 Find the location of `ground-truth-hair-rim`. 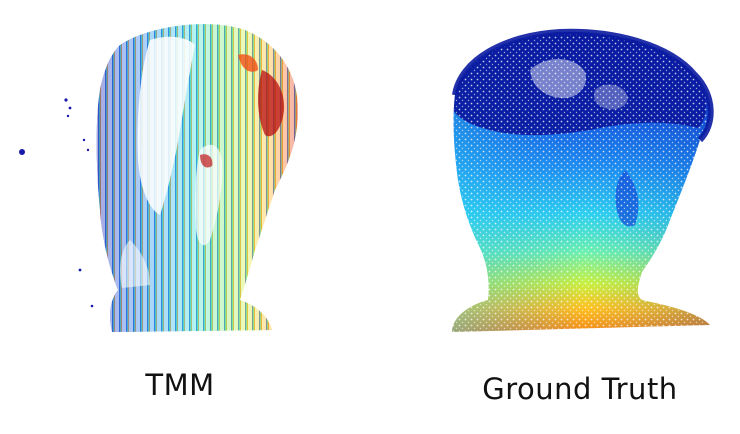

ground-truth-hair-rim is located at coordinates (583, 85).